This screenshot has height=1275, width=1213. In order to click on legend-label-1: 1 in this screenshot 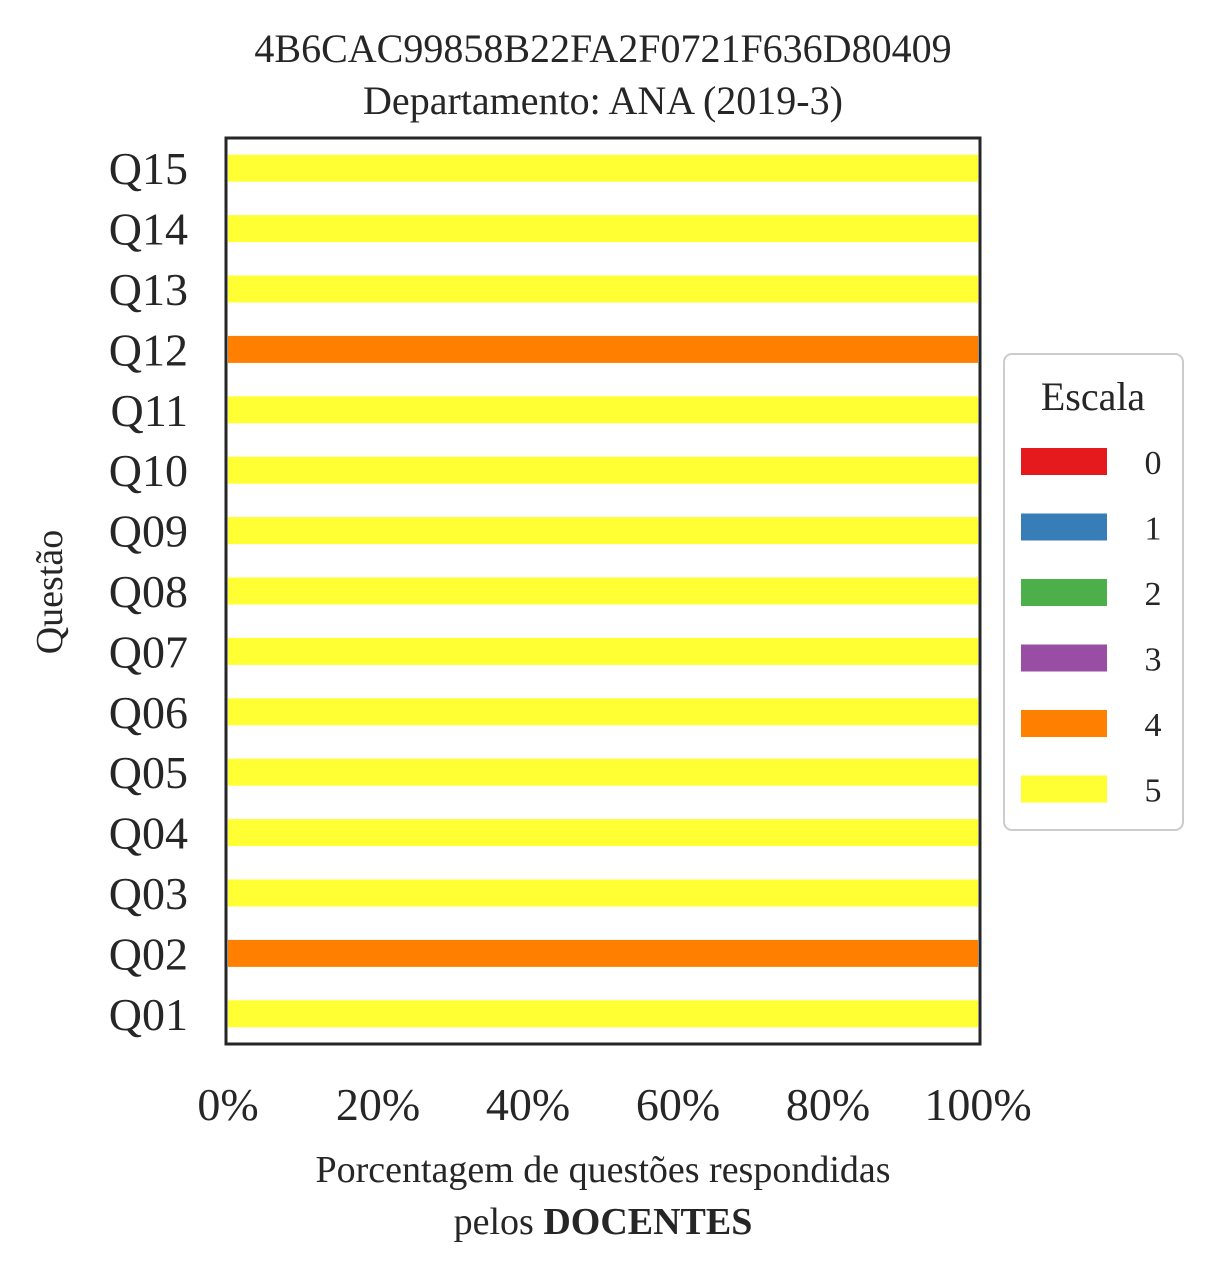, I will do `click(1153, 529)`.